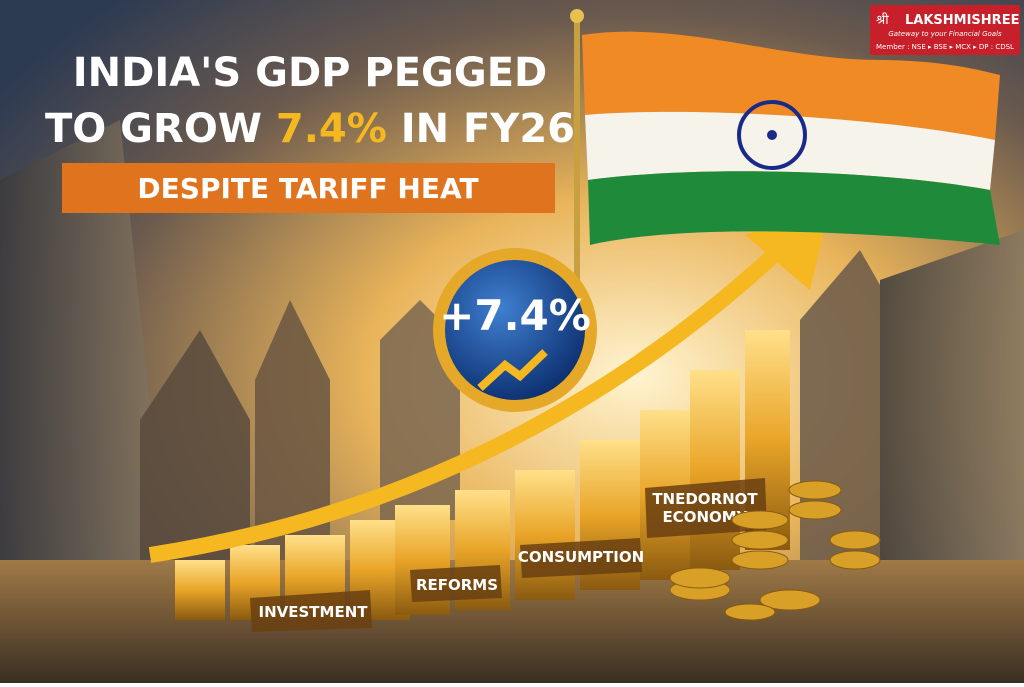  I want to click on pillar-label: REFORMS, so click(457, 585).